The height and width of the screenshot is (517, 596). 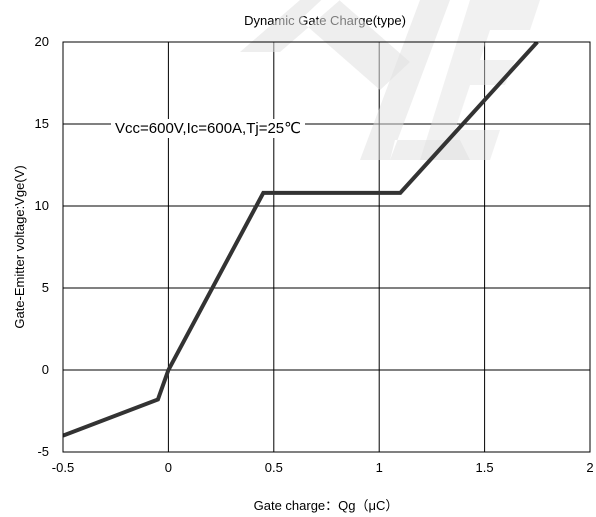 I want to click on y-tick-labels: -5 0 5 10 15 20, so click(x=42, y=246).